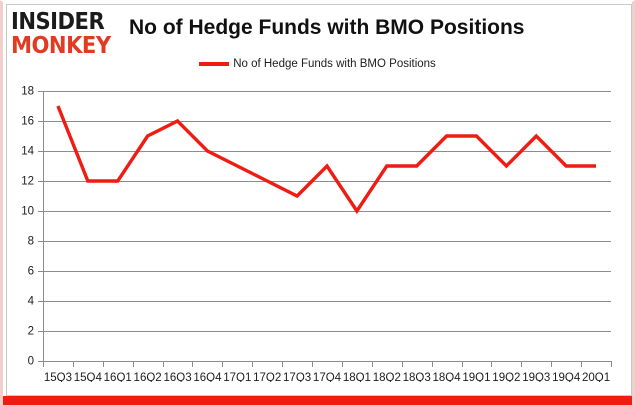 The width and height of the screenshot is (635, 405). Describe the element at coordinates (88, 377) in the screenshot. I see `x-axis-tick-label: 15Q4` at that location.